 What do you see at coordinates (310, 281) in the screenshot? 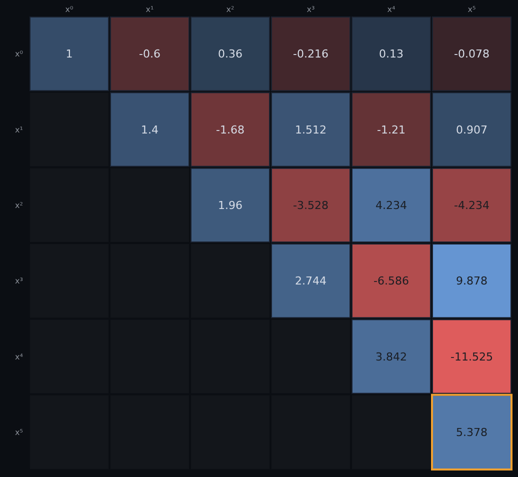
I see `data-label: 2.744` at bounding box center [310, 281].